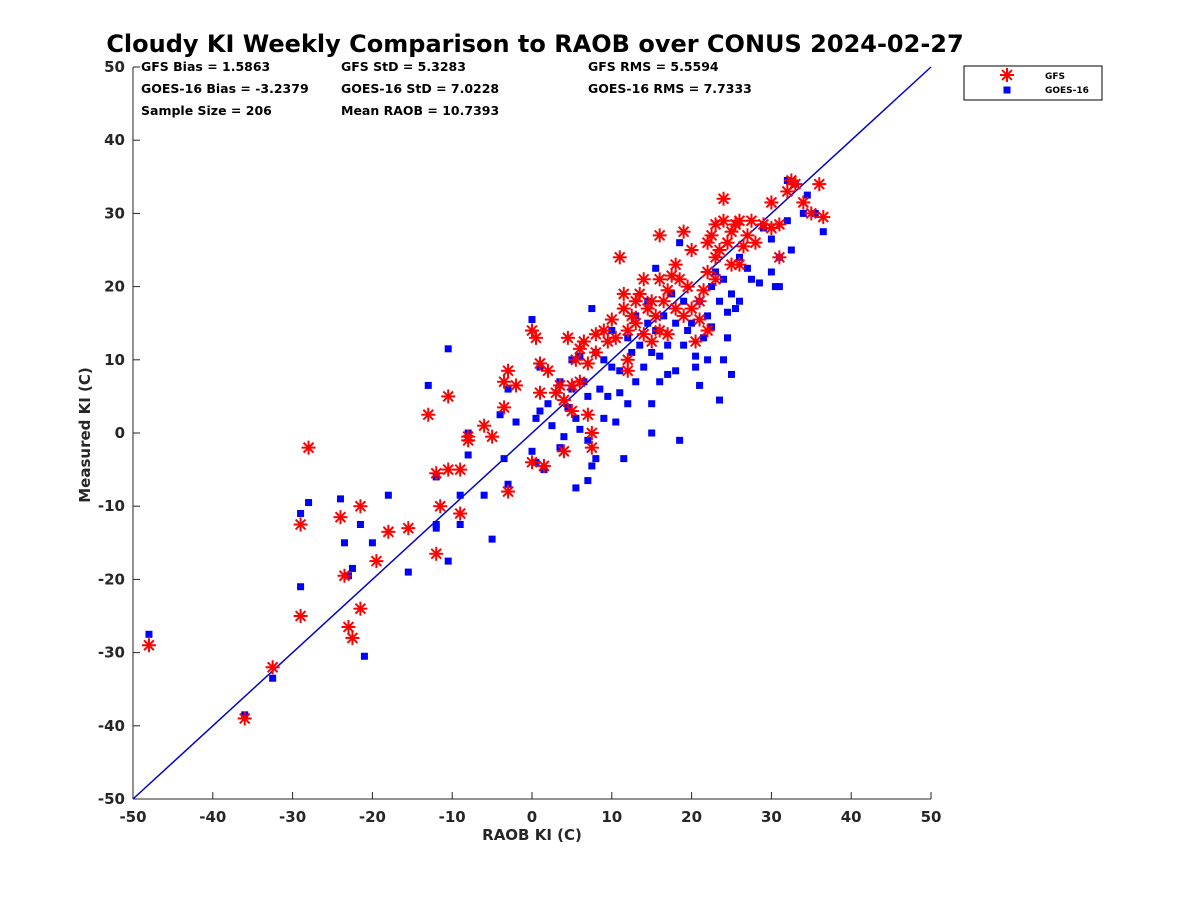 This screenshot has height=900, width=1200. Describe the element at coordinates (420, 88) in the screenshot. I see `stat-goes-std: GOES-16 StD = 7.0228` at that location.